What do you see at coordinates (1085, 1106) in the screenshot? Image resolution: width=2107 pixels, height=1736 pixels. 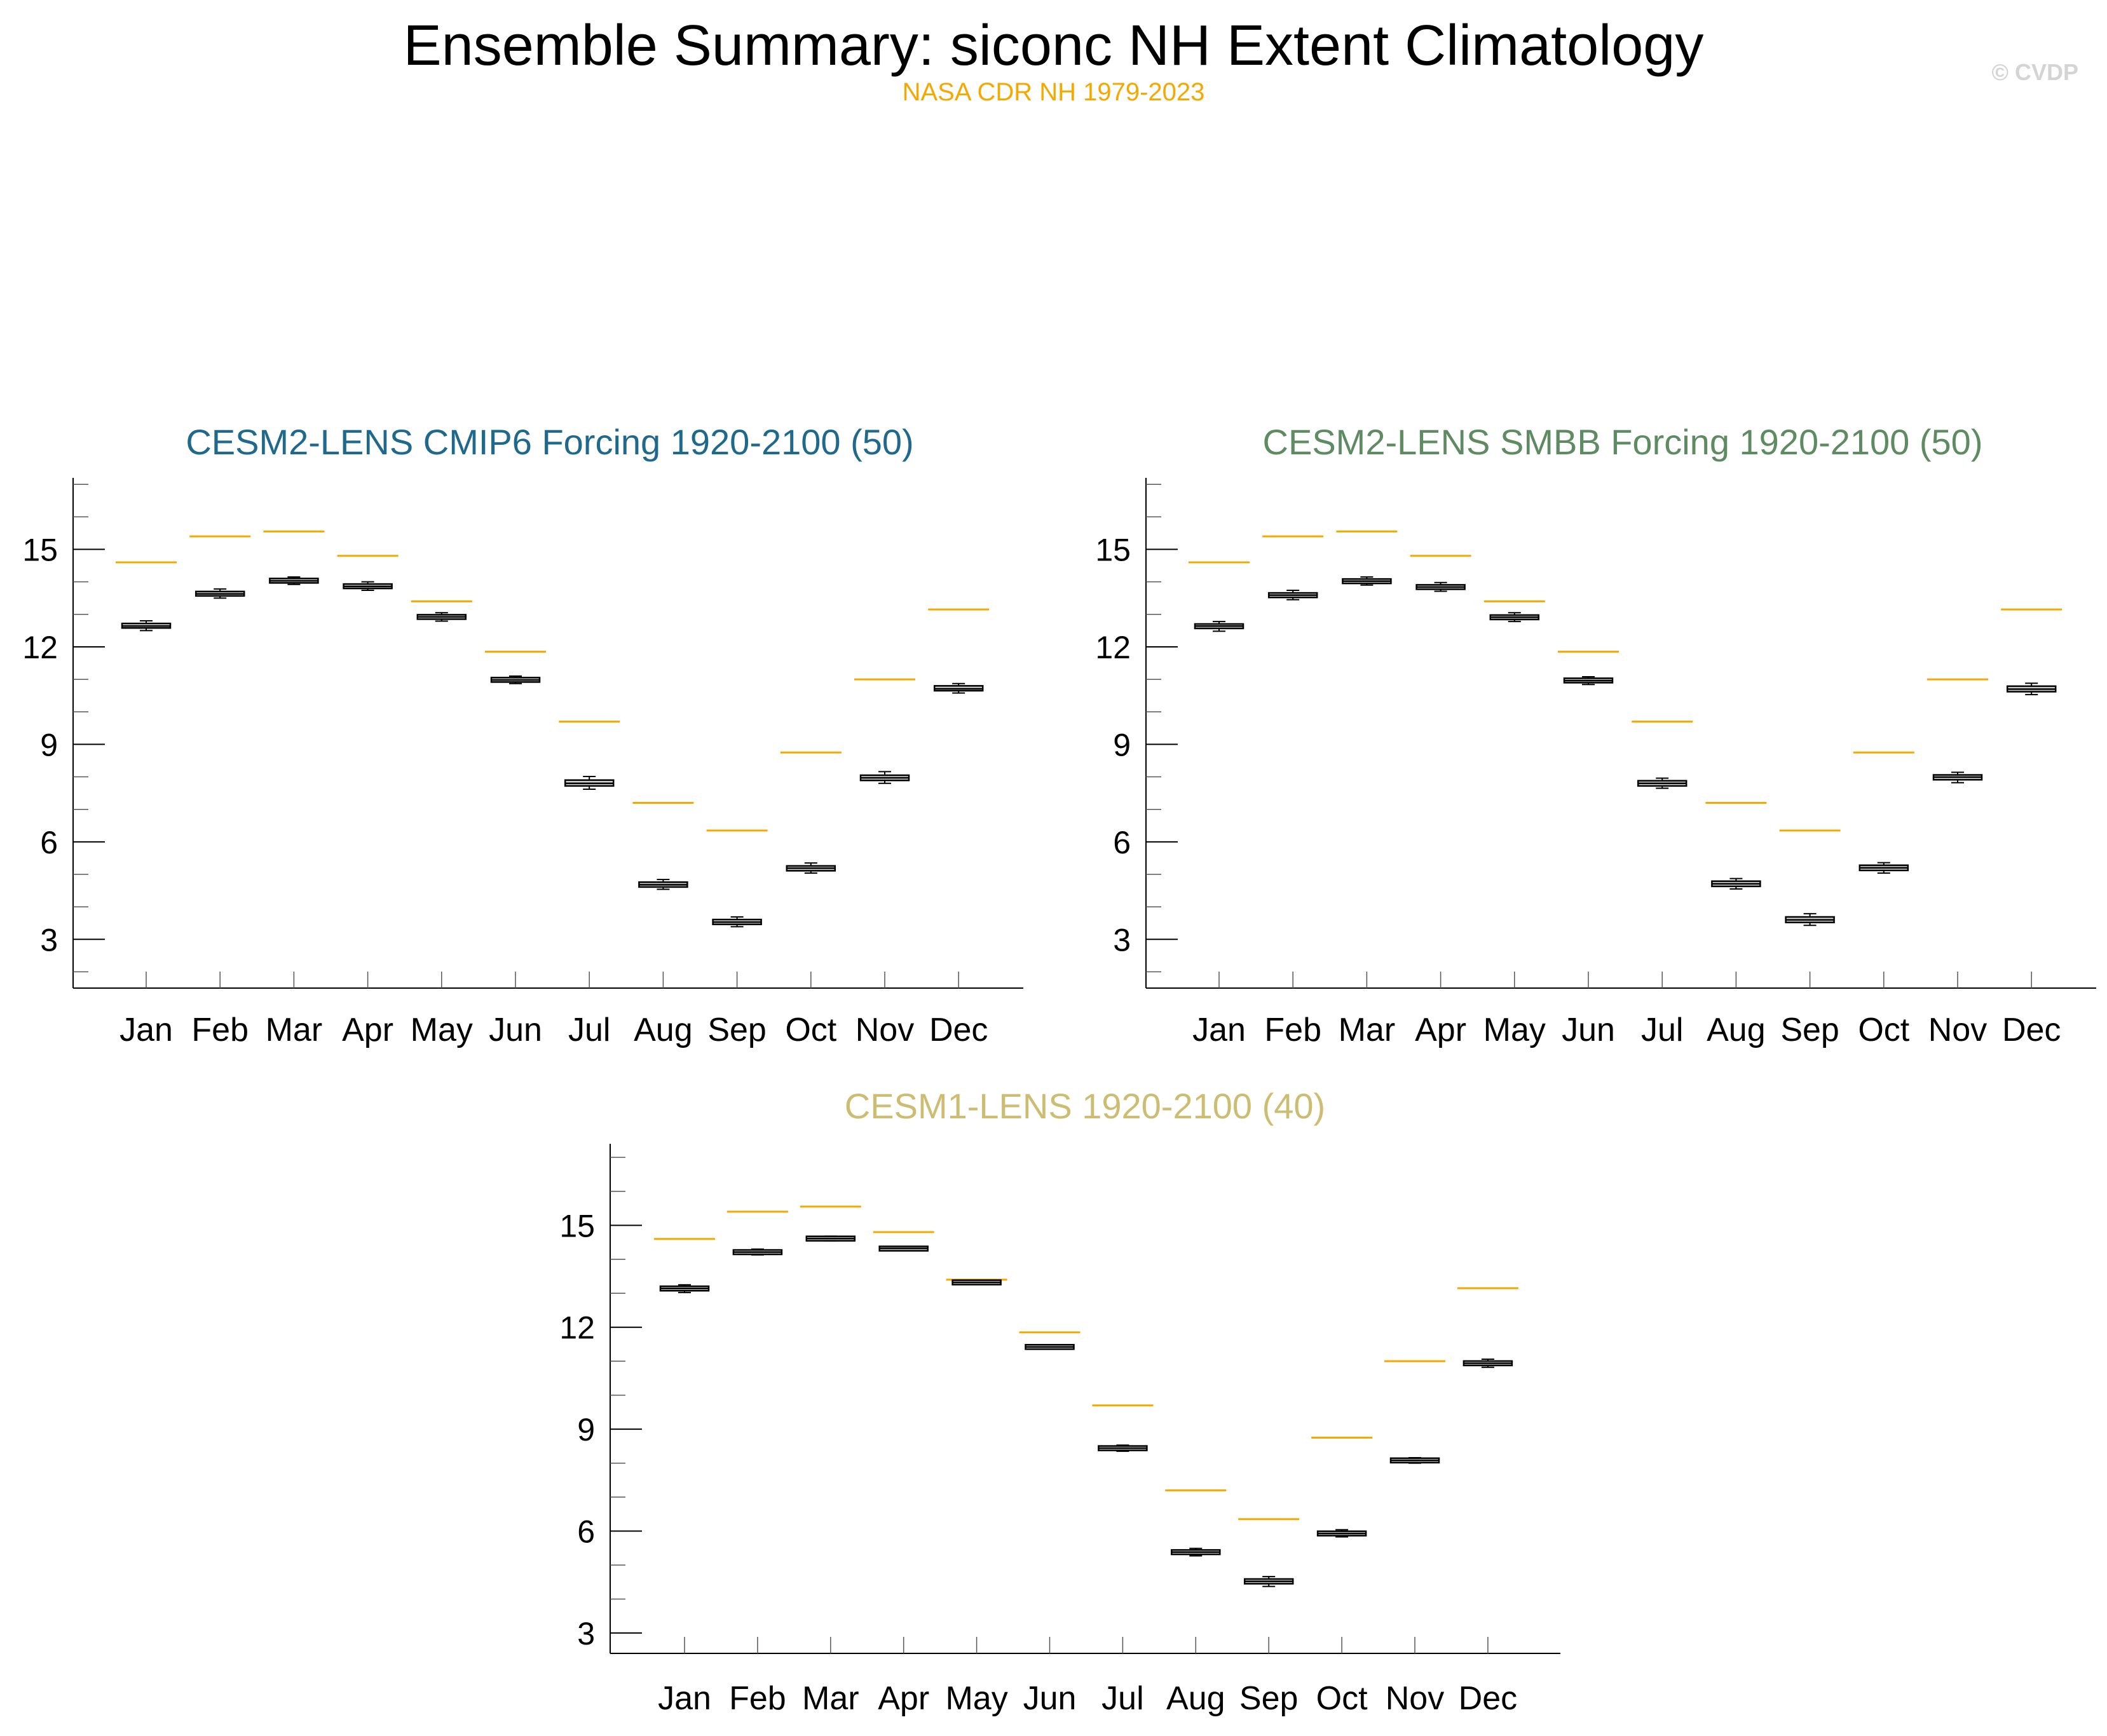 I see `panel-title-cesm1-lens: CESM1-LENS 1920-2100 (40)` at bounding box center [1085, 1106].